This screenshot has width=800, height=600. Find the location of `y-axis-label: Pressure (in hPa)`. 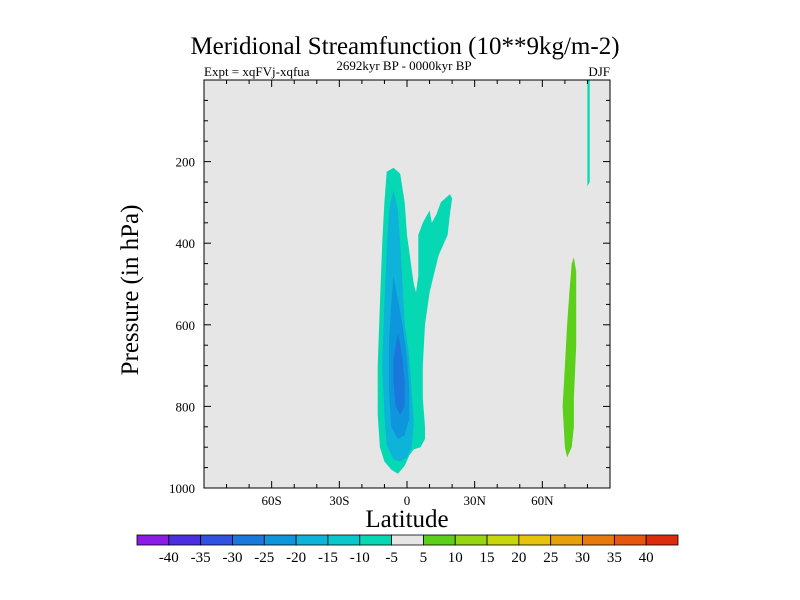

y-axis-label: Pressure (in hPa) is located at coordinates (130, 290).